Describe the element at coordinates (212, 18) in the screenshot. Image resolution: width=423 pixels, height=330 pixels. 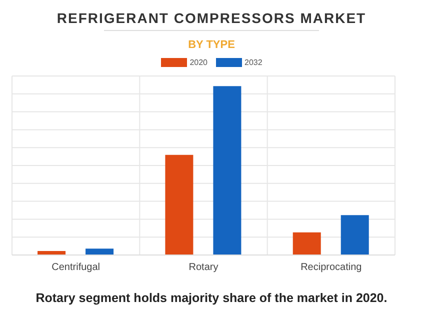
I see `chart-title: REFRIGERANT COMPRESSORS MARKET` at that location.